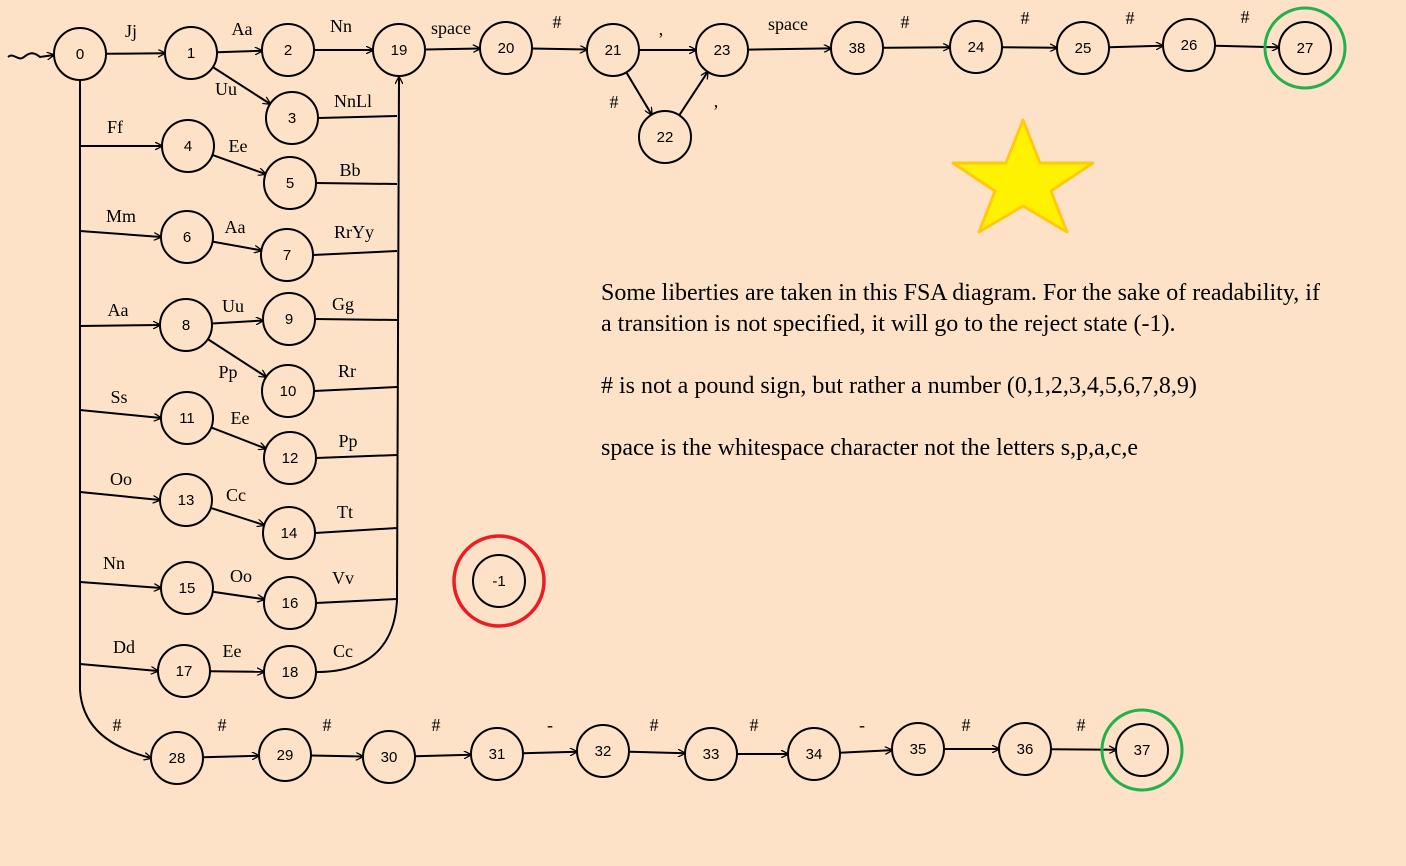 This screenshot has height=866, width=1406. I want to click on state-label: 28, so click(177, 758).